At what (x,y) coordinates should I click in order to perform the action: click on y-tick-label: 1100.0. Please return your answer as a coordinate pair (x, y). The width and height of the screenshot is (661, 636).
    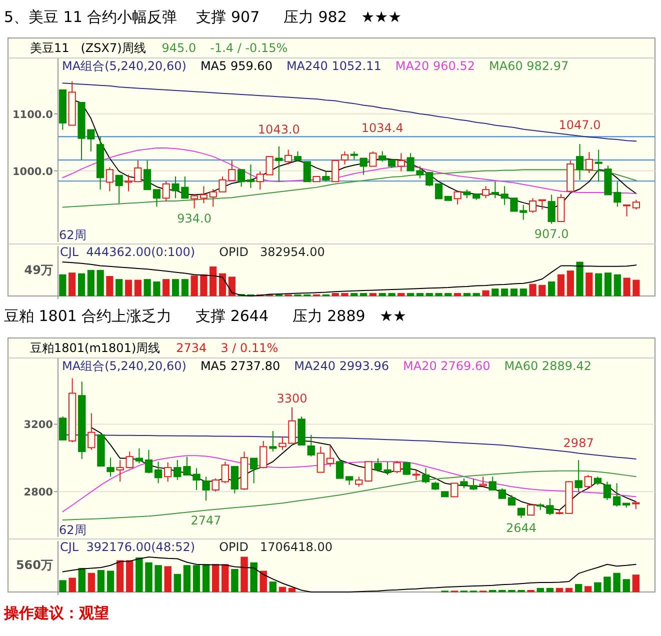
    Looking at the image, I should click on (32, 114).